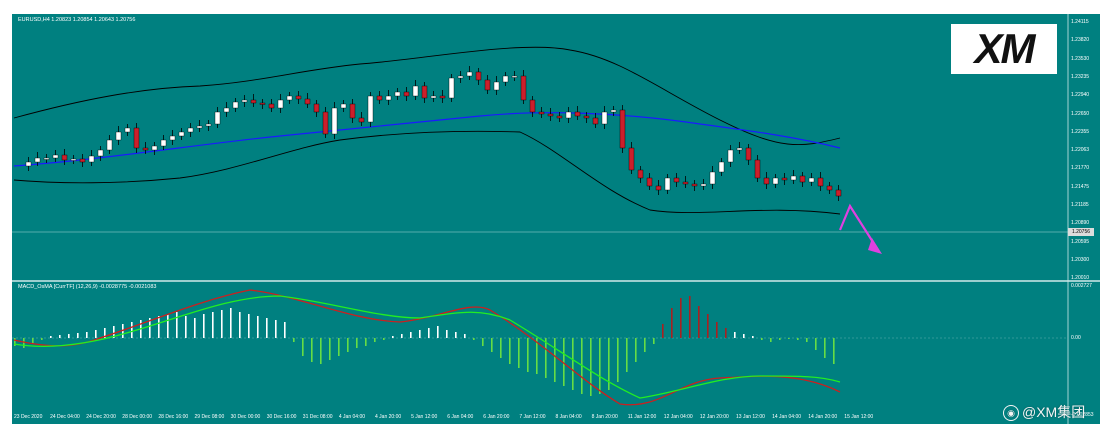  What do you see at coordinates (1080, 259) in the screenshot?
I see `price-tick: 1.20300` at bounding box center [1080, 259].